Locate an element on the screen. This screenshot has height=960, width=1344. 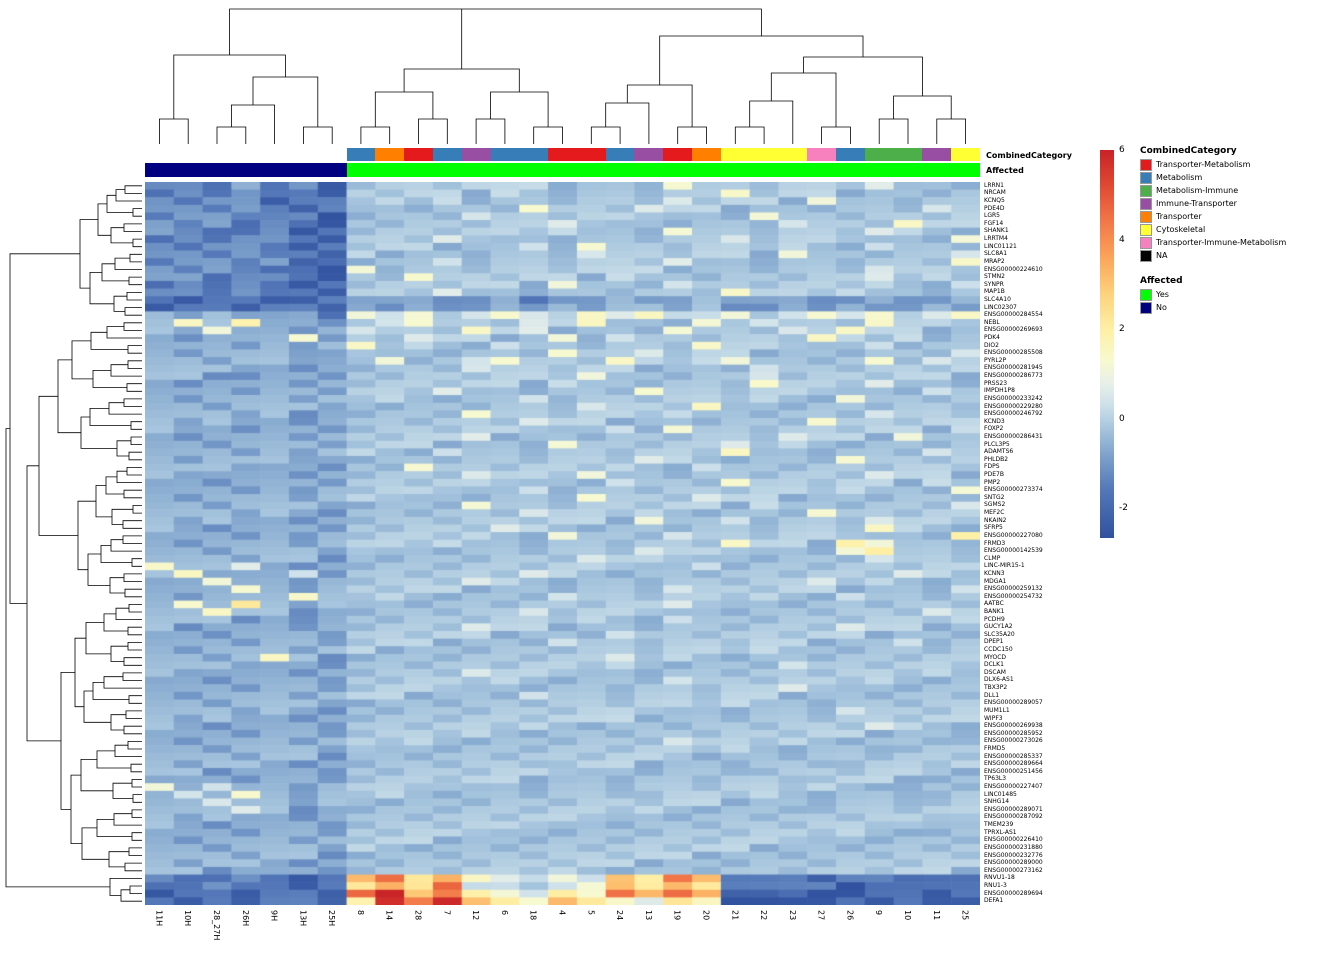
row-label: ENSG00000226410 is located at coordinates (1013, 840).